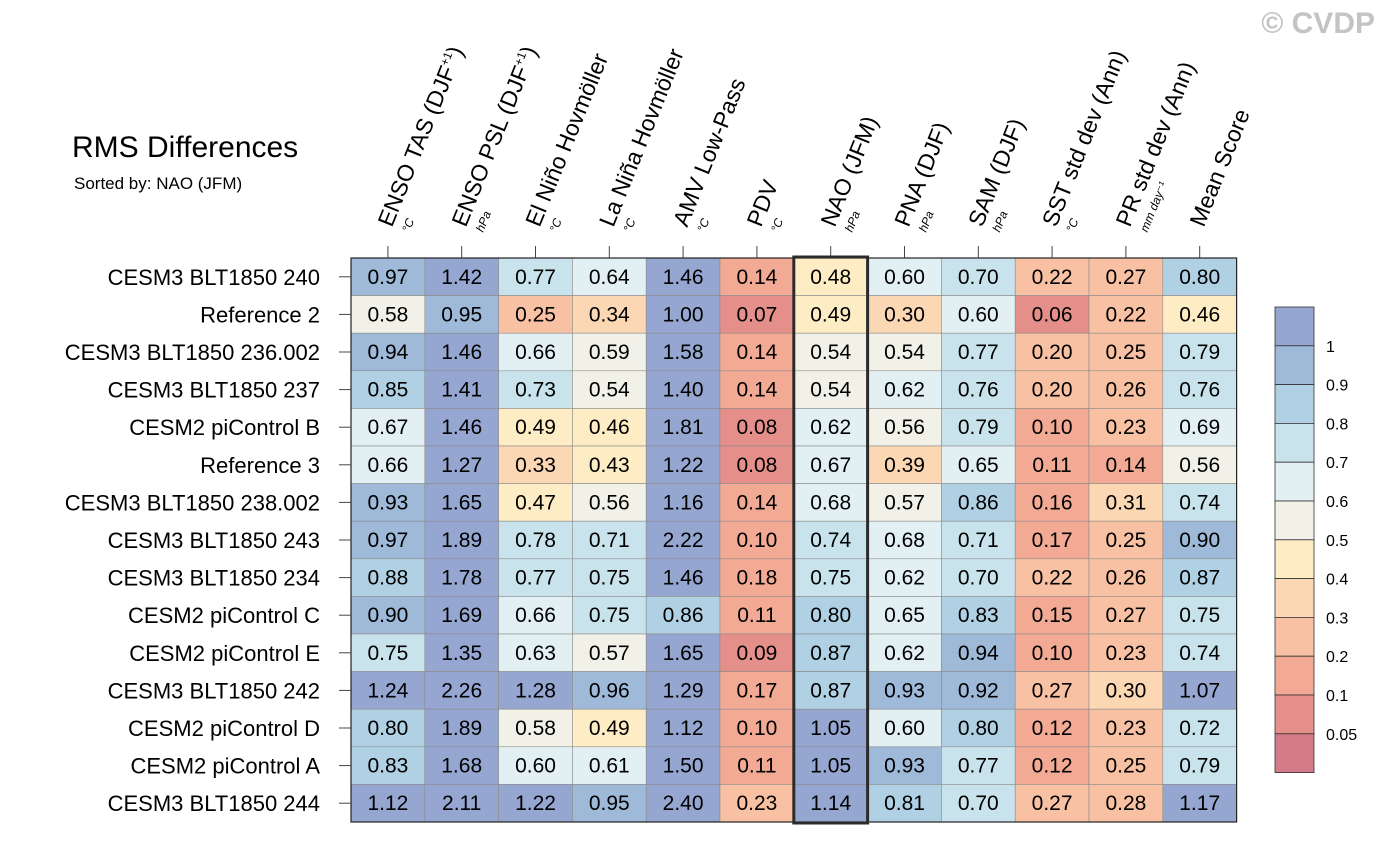 Image resolution: width=1386 pixels, height=842 pixels. Describe the element at coordinates (387, 427) in the screenshot. I see `cell-value: 0.67` at that location.